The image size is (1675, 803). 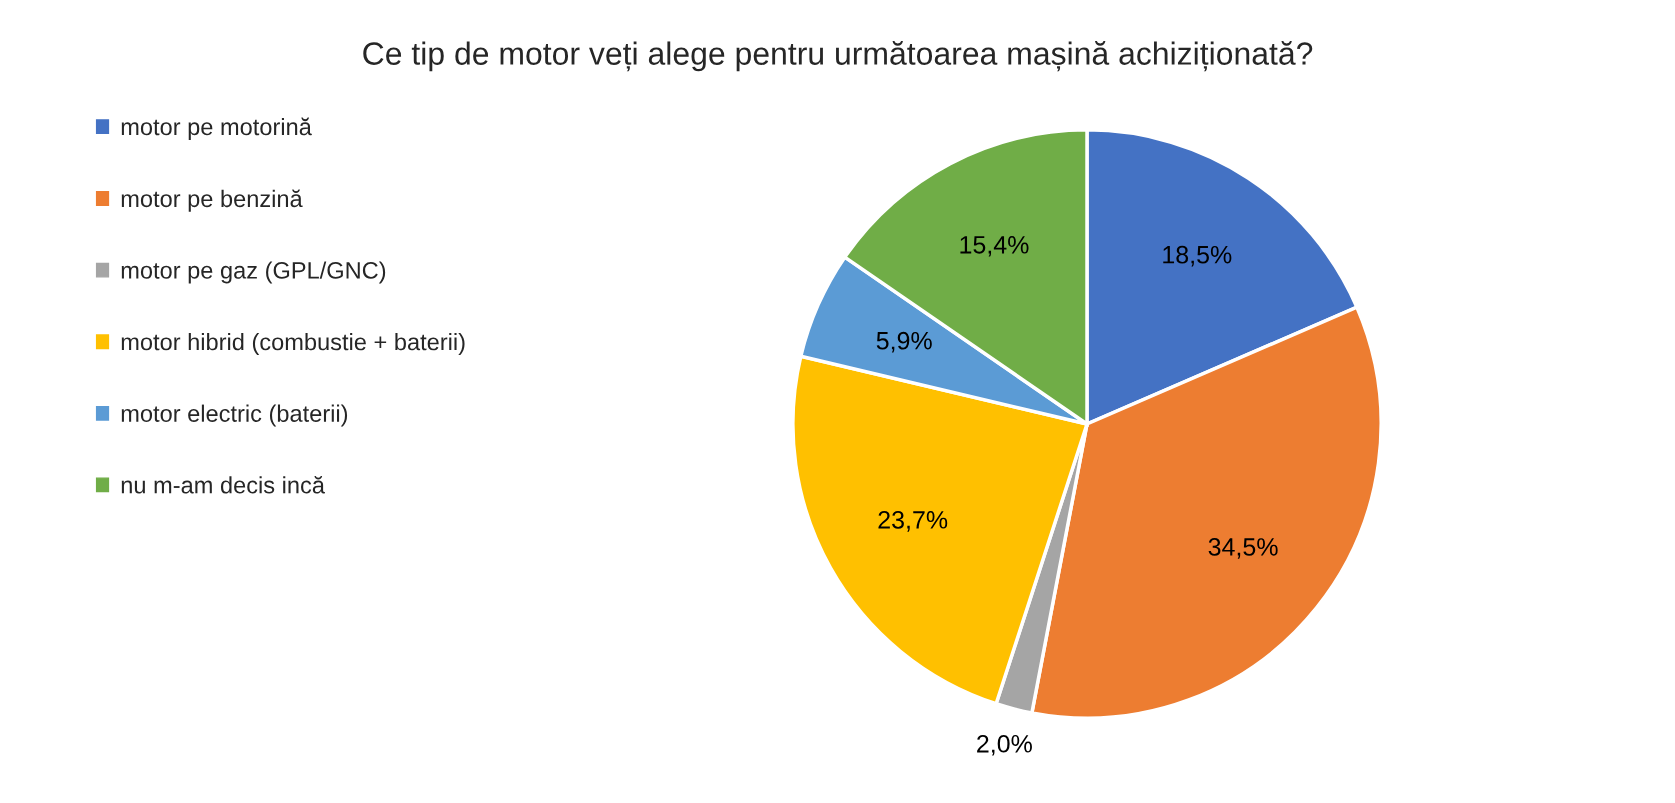 I want to click on legend-label: motor pe motorină, so click(x=216, y=128).